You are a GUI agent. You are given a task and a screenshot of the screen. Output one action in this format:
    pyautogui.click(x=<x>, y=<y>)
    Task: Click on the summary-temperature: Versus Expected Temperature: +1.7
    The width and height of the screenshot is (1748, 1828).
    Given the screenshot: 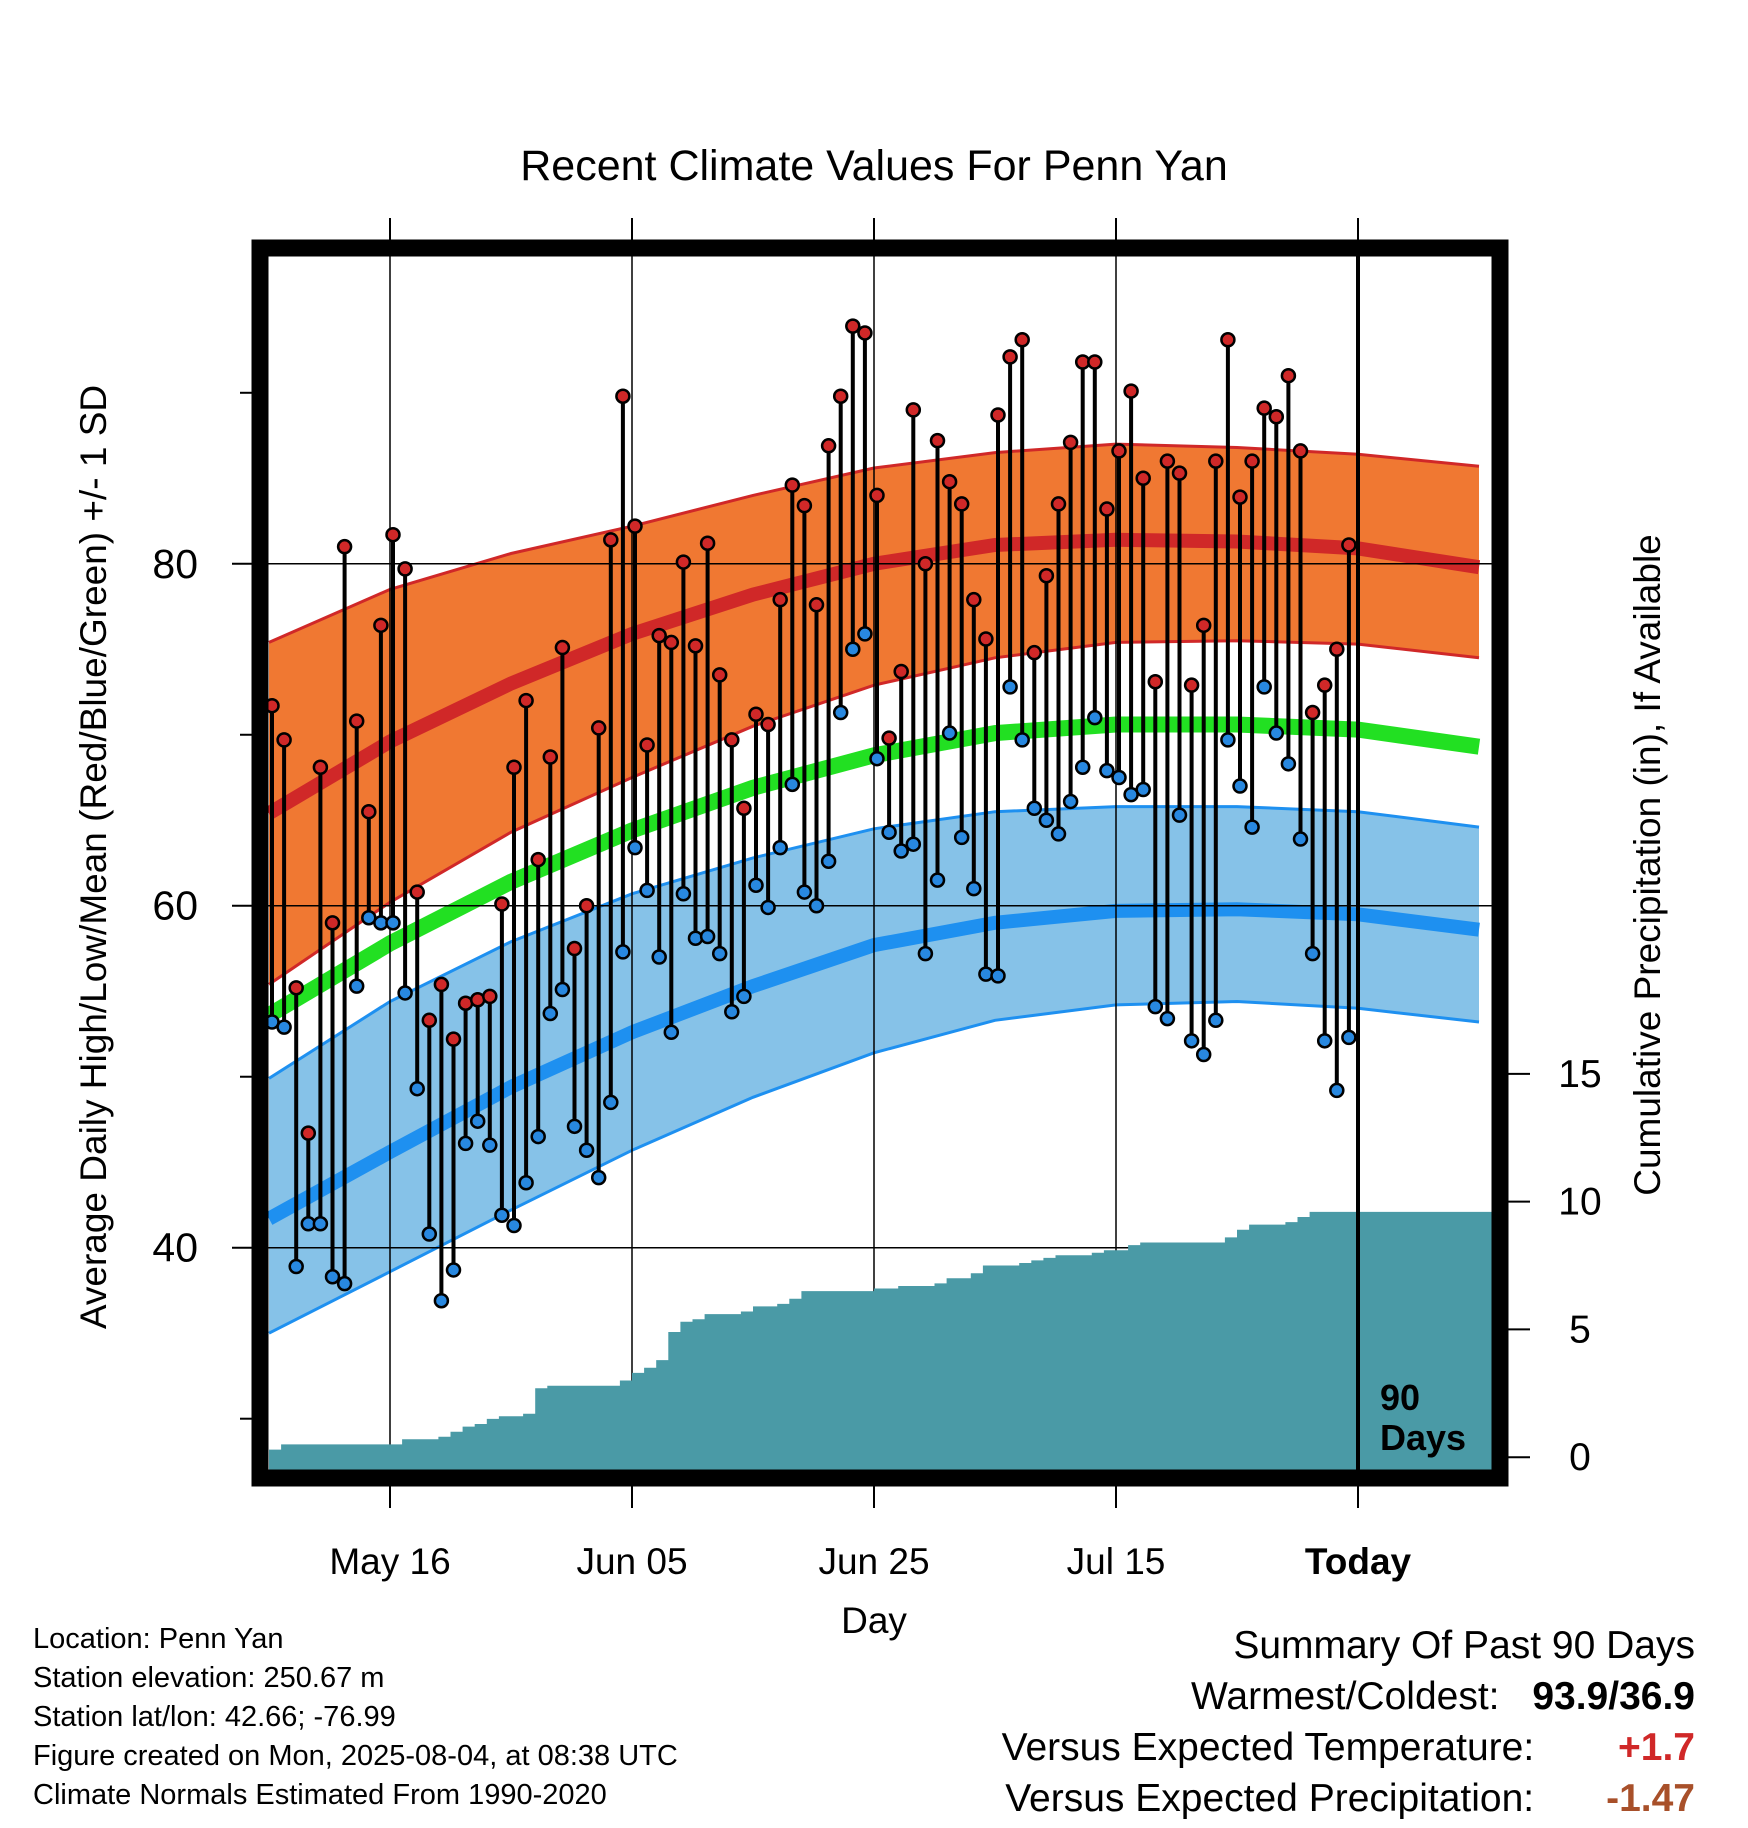 What is the action you would take?
    pyautogui.click(x=1348, y=1747)
    